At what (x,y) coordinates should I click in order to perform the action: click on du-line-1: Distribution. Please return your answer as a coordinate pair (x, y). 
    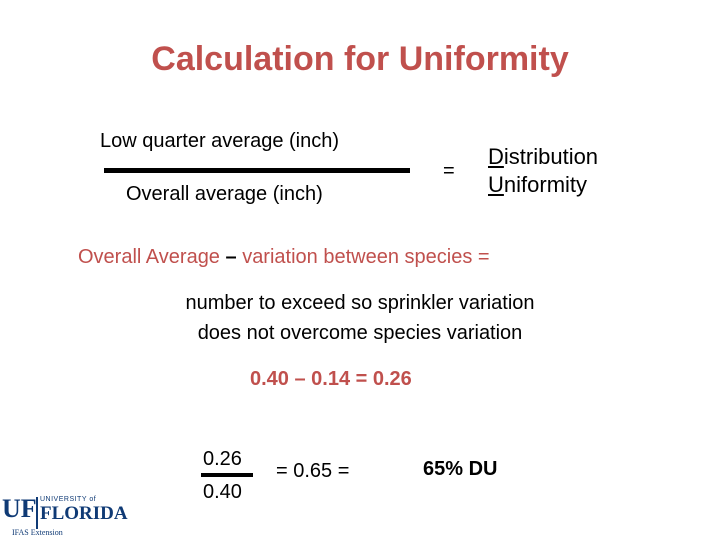
    Looking at the image, I should click on (543, 157).